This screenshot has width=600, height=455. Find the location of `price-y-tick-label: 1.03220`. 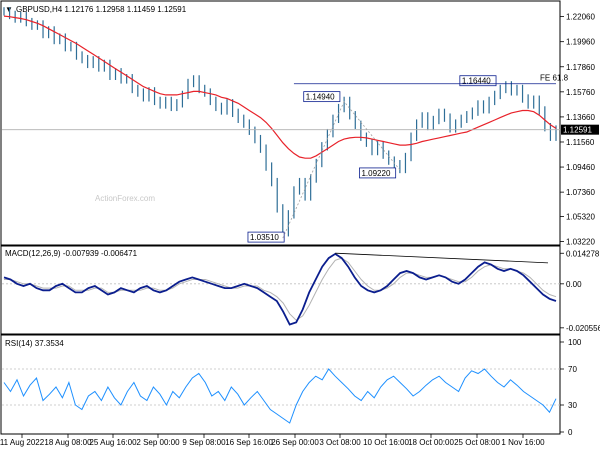

price-y-tick-label: 1.03220 is located at coordinates (580, 242).